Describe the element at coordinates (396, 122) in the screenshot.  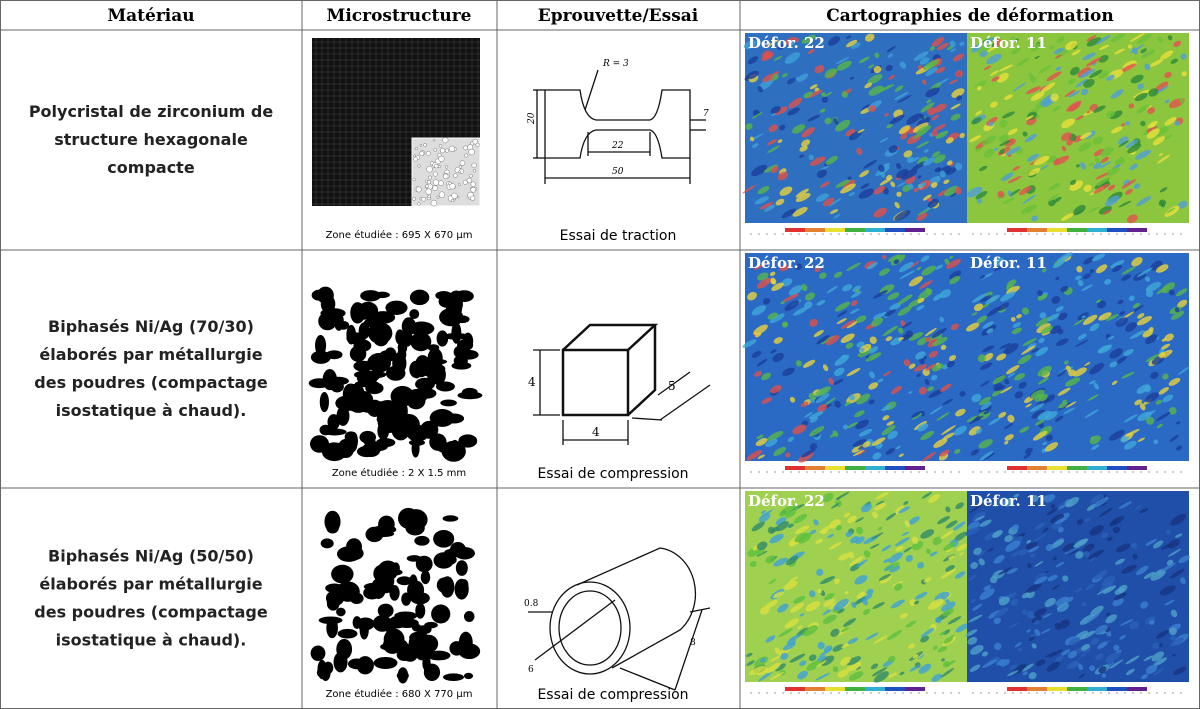
I see `microstructure-image` at that location.